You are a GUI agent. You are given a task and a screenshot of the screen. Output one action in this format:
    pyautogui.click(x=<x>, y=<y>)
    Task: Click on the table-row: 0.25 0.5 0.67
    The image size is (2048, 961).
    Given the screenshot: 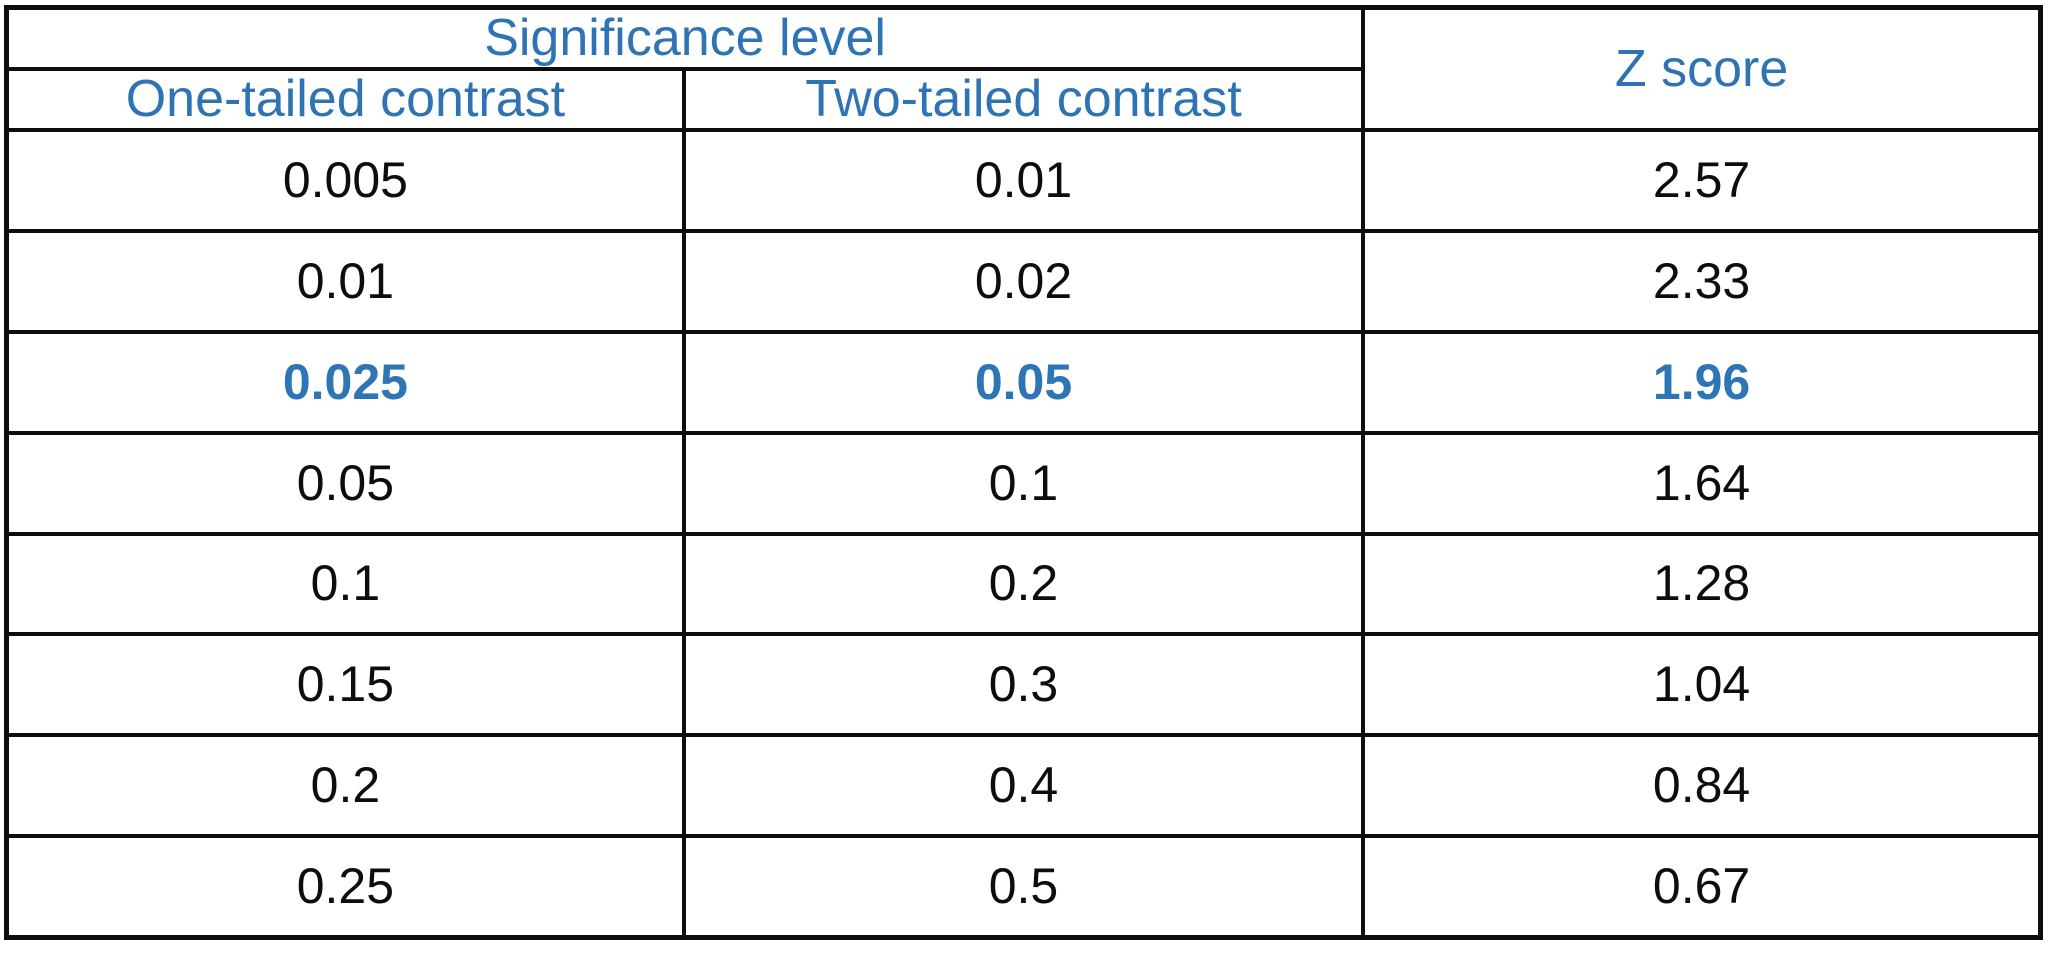 What is the action you would take?
    pyautogui.click(x=1023, y=886)
    